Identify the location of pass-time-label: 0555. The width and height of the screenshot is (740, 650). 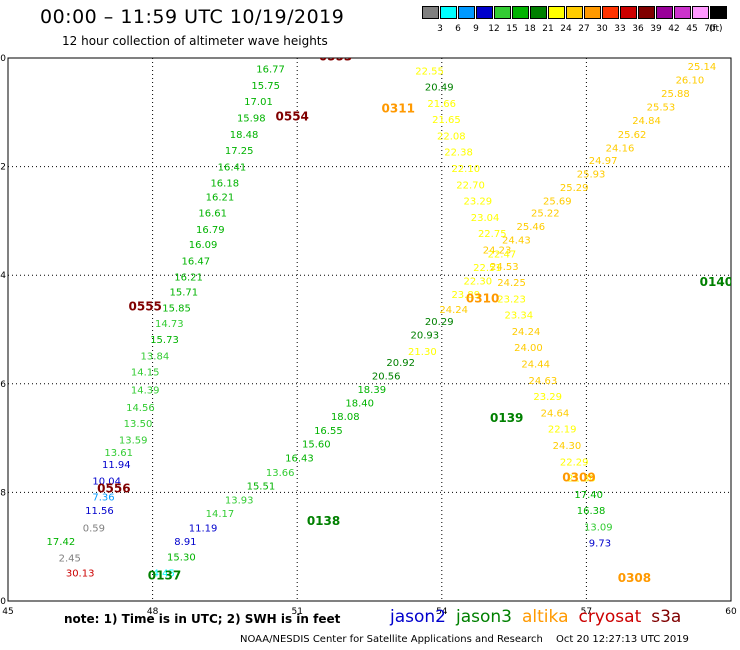
(145, 306).